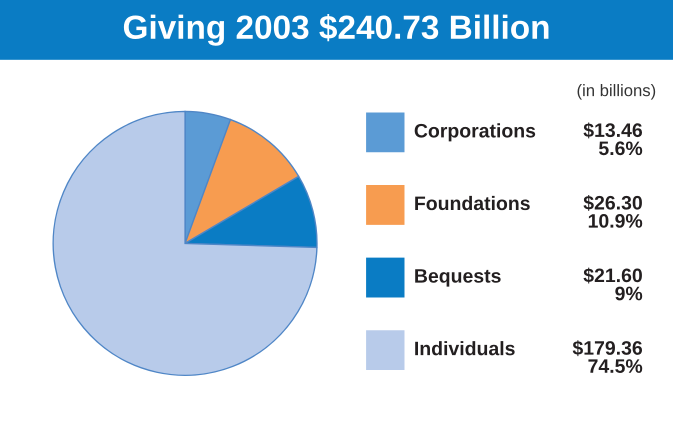 This screenshot has width=673, height=427. I want to click on legend-label: Individuals, so click(465, 348).